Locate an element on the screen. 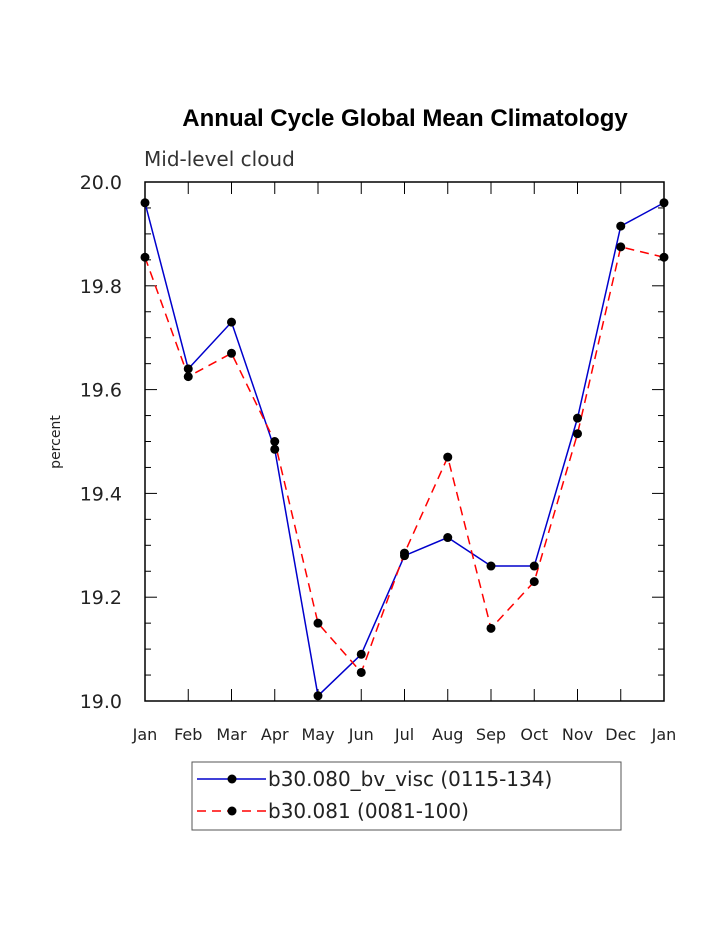 This screenshot has width=723, height=935. x-tick-label: Apr is located at coordinates (275, 734).